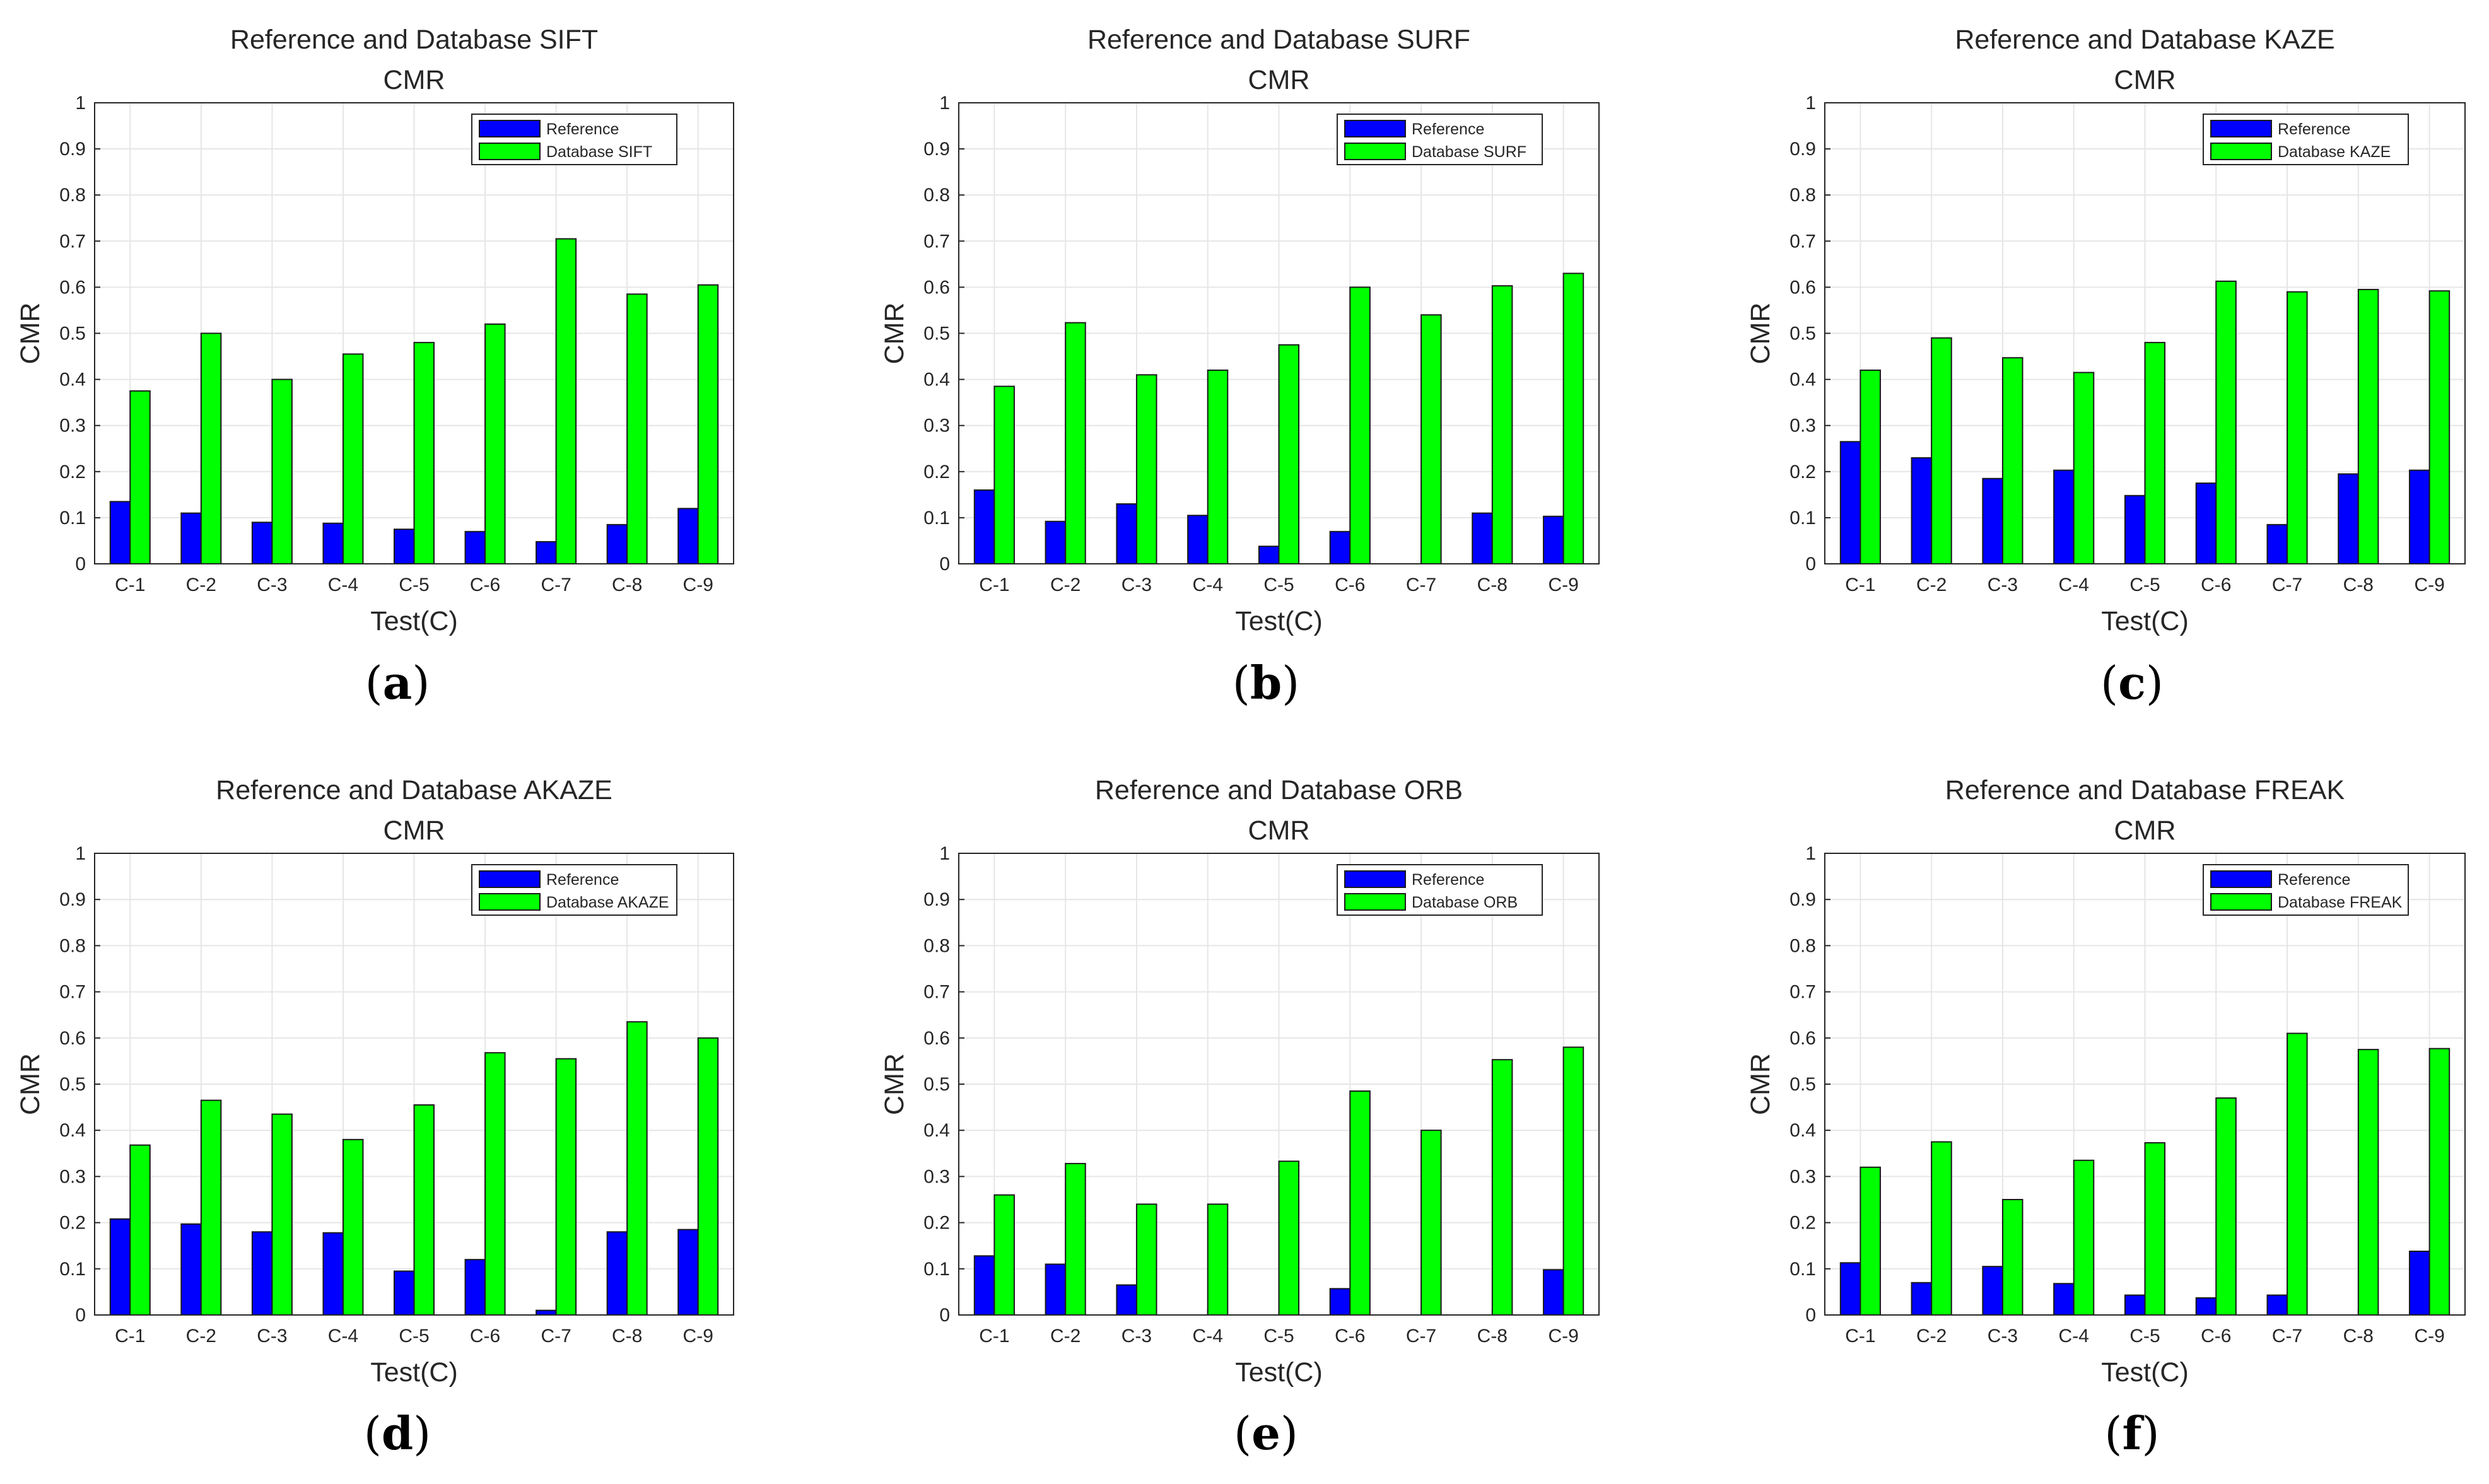 Image resolution: width=2489 pixels, height=1484 pixels. I want to click on panel-label-f: (f), so click(2132, 1433).